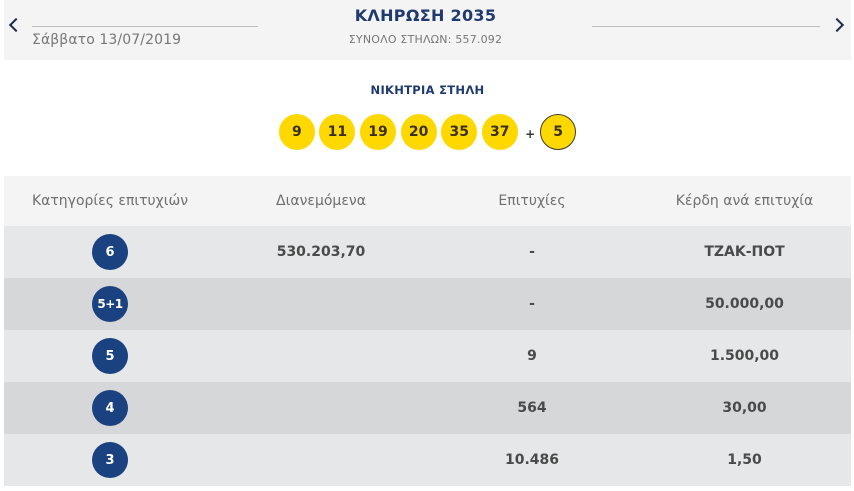  What do you see at coordinates (418, 132) in the screenshot?
I see `number-ball: 20` at bounding box center [418, 132].